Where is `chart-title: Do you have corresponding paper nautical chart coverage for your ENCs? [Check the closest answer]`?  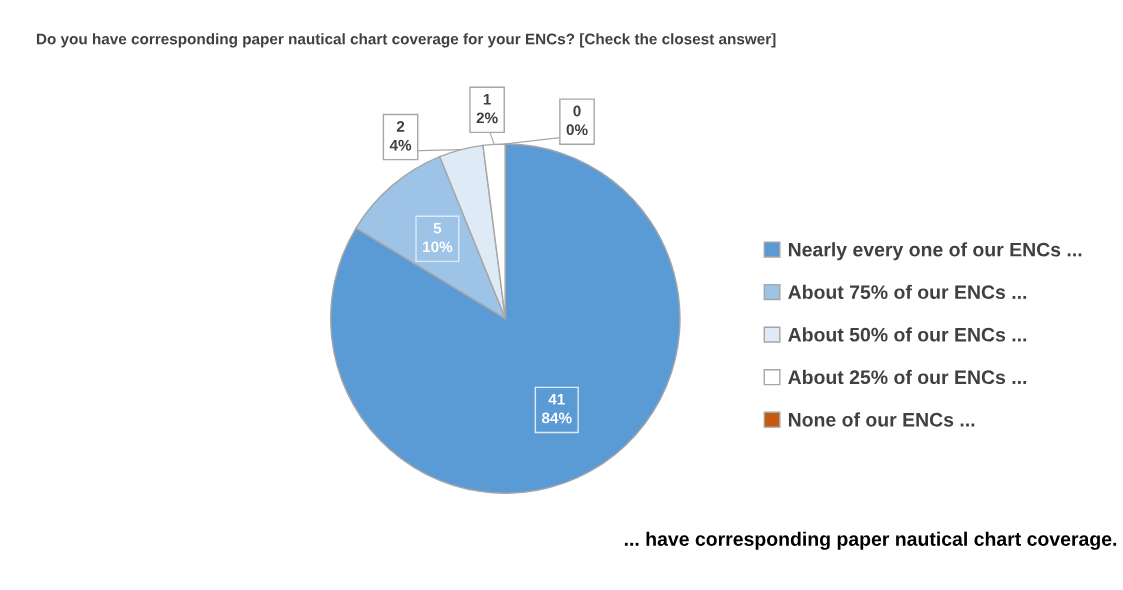
chart-title: Do you have corresponding paper nautical chart coverage for your ENCs? [Check the closest answer] is located at coordinates (406, 40).